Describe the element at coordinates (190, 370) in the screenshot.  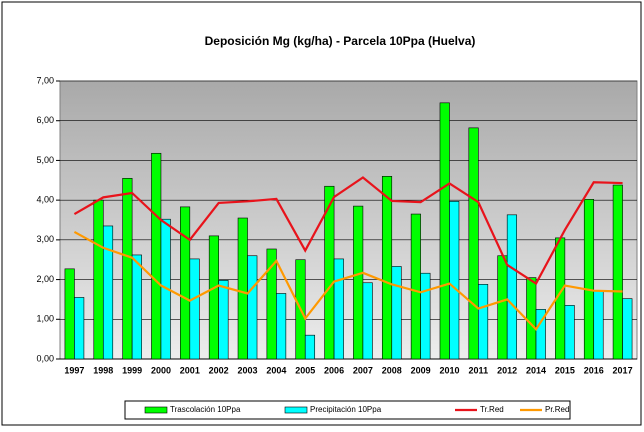
I see `x-tick-label: 2001` at that location.